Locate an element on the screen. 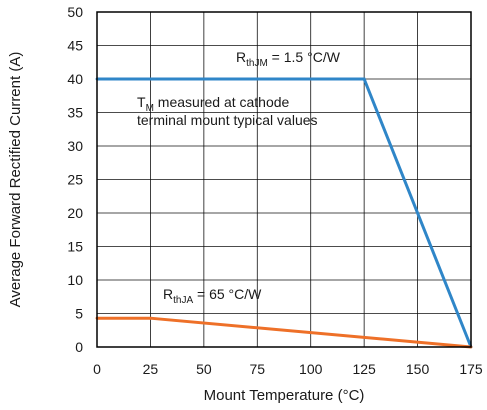 This screenshot has height=410, width=487. annotation-note-line2: terminal mount typical values is located at coordinates (227, 120).